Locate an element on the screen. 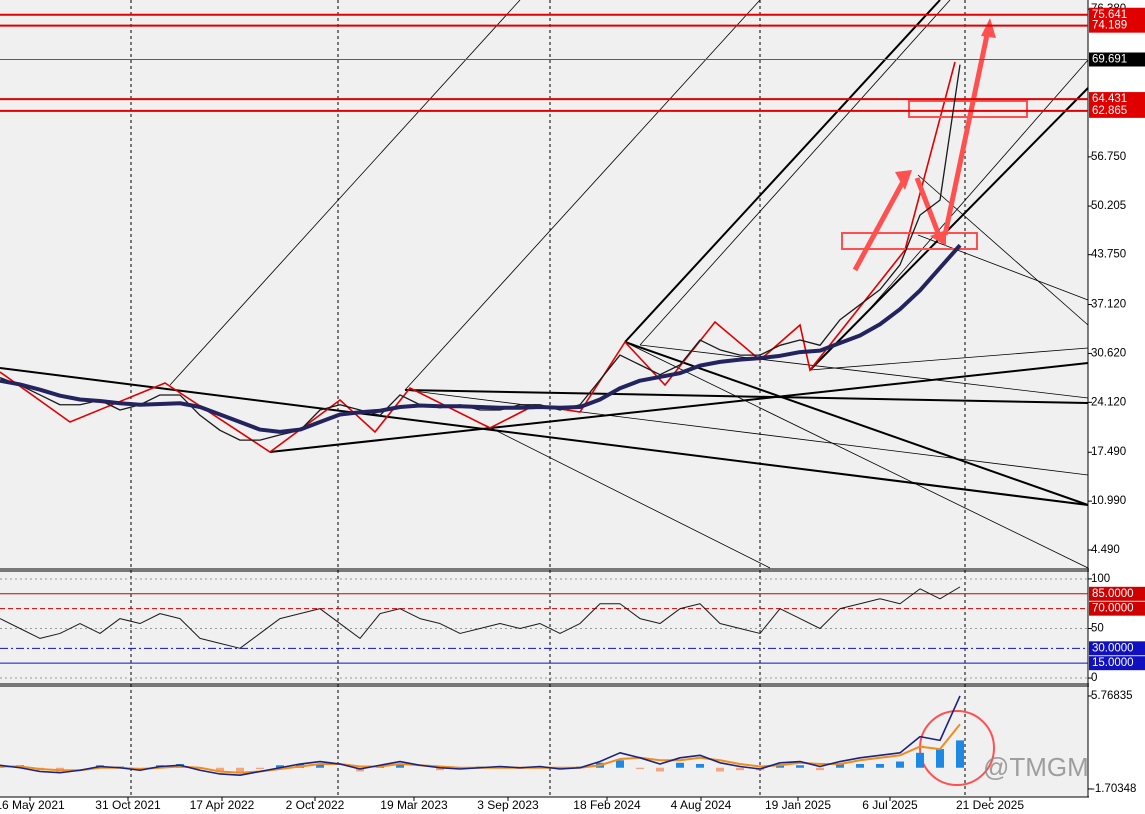 The width and height of the screenshot is (1145, 814). highlight-circle is located at coordinates (957, 748).